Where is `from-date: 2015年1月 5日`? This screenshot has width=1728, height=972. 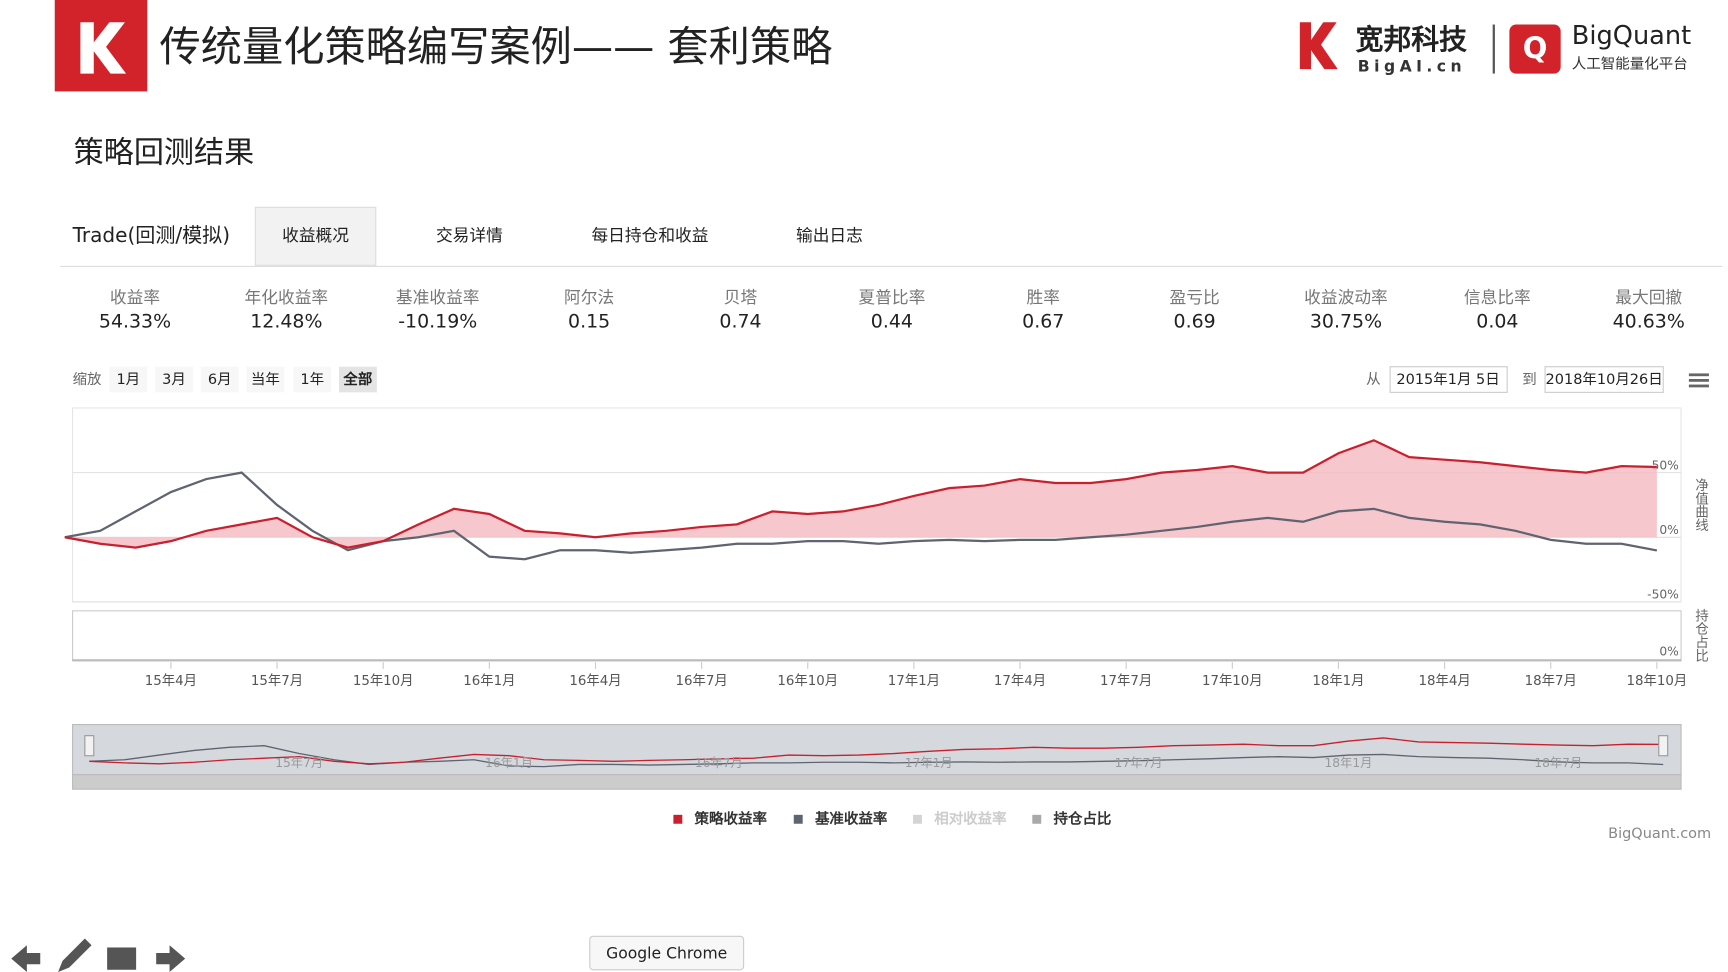 from-date: 2015年1月 5日 is located at coordinates (1447, 379).